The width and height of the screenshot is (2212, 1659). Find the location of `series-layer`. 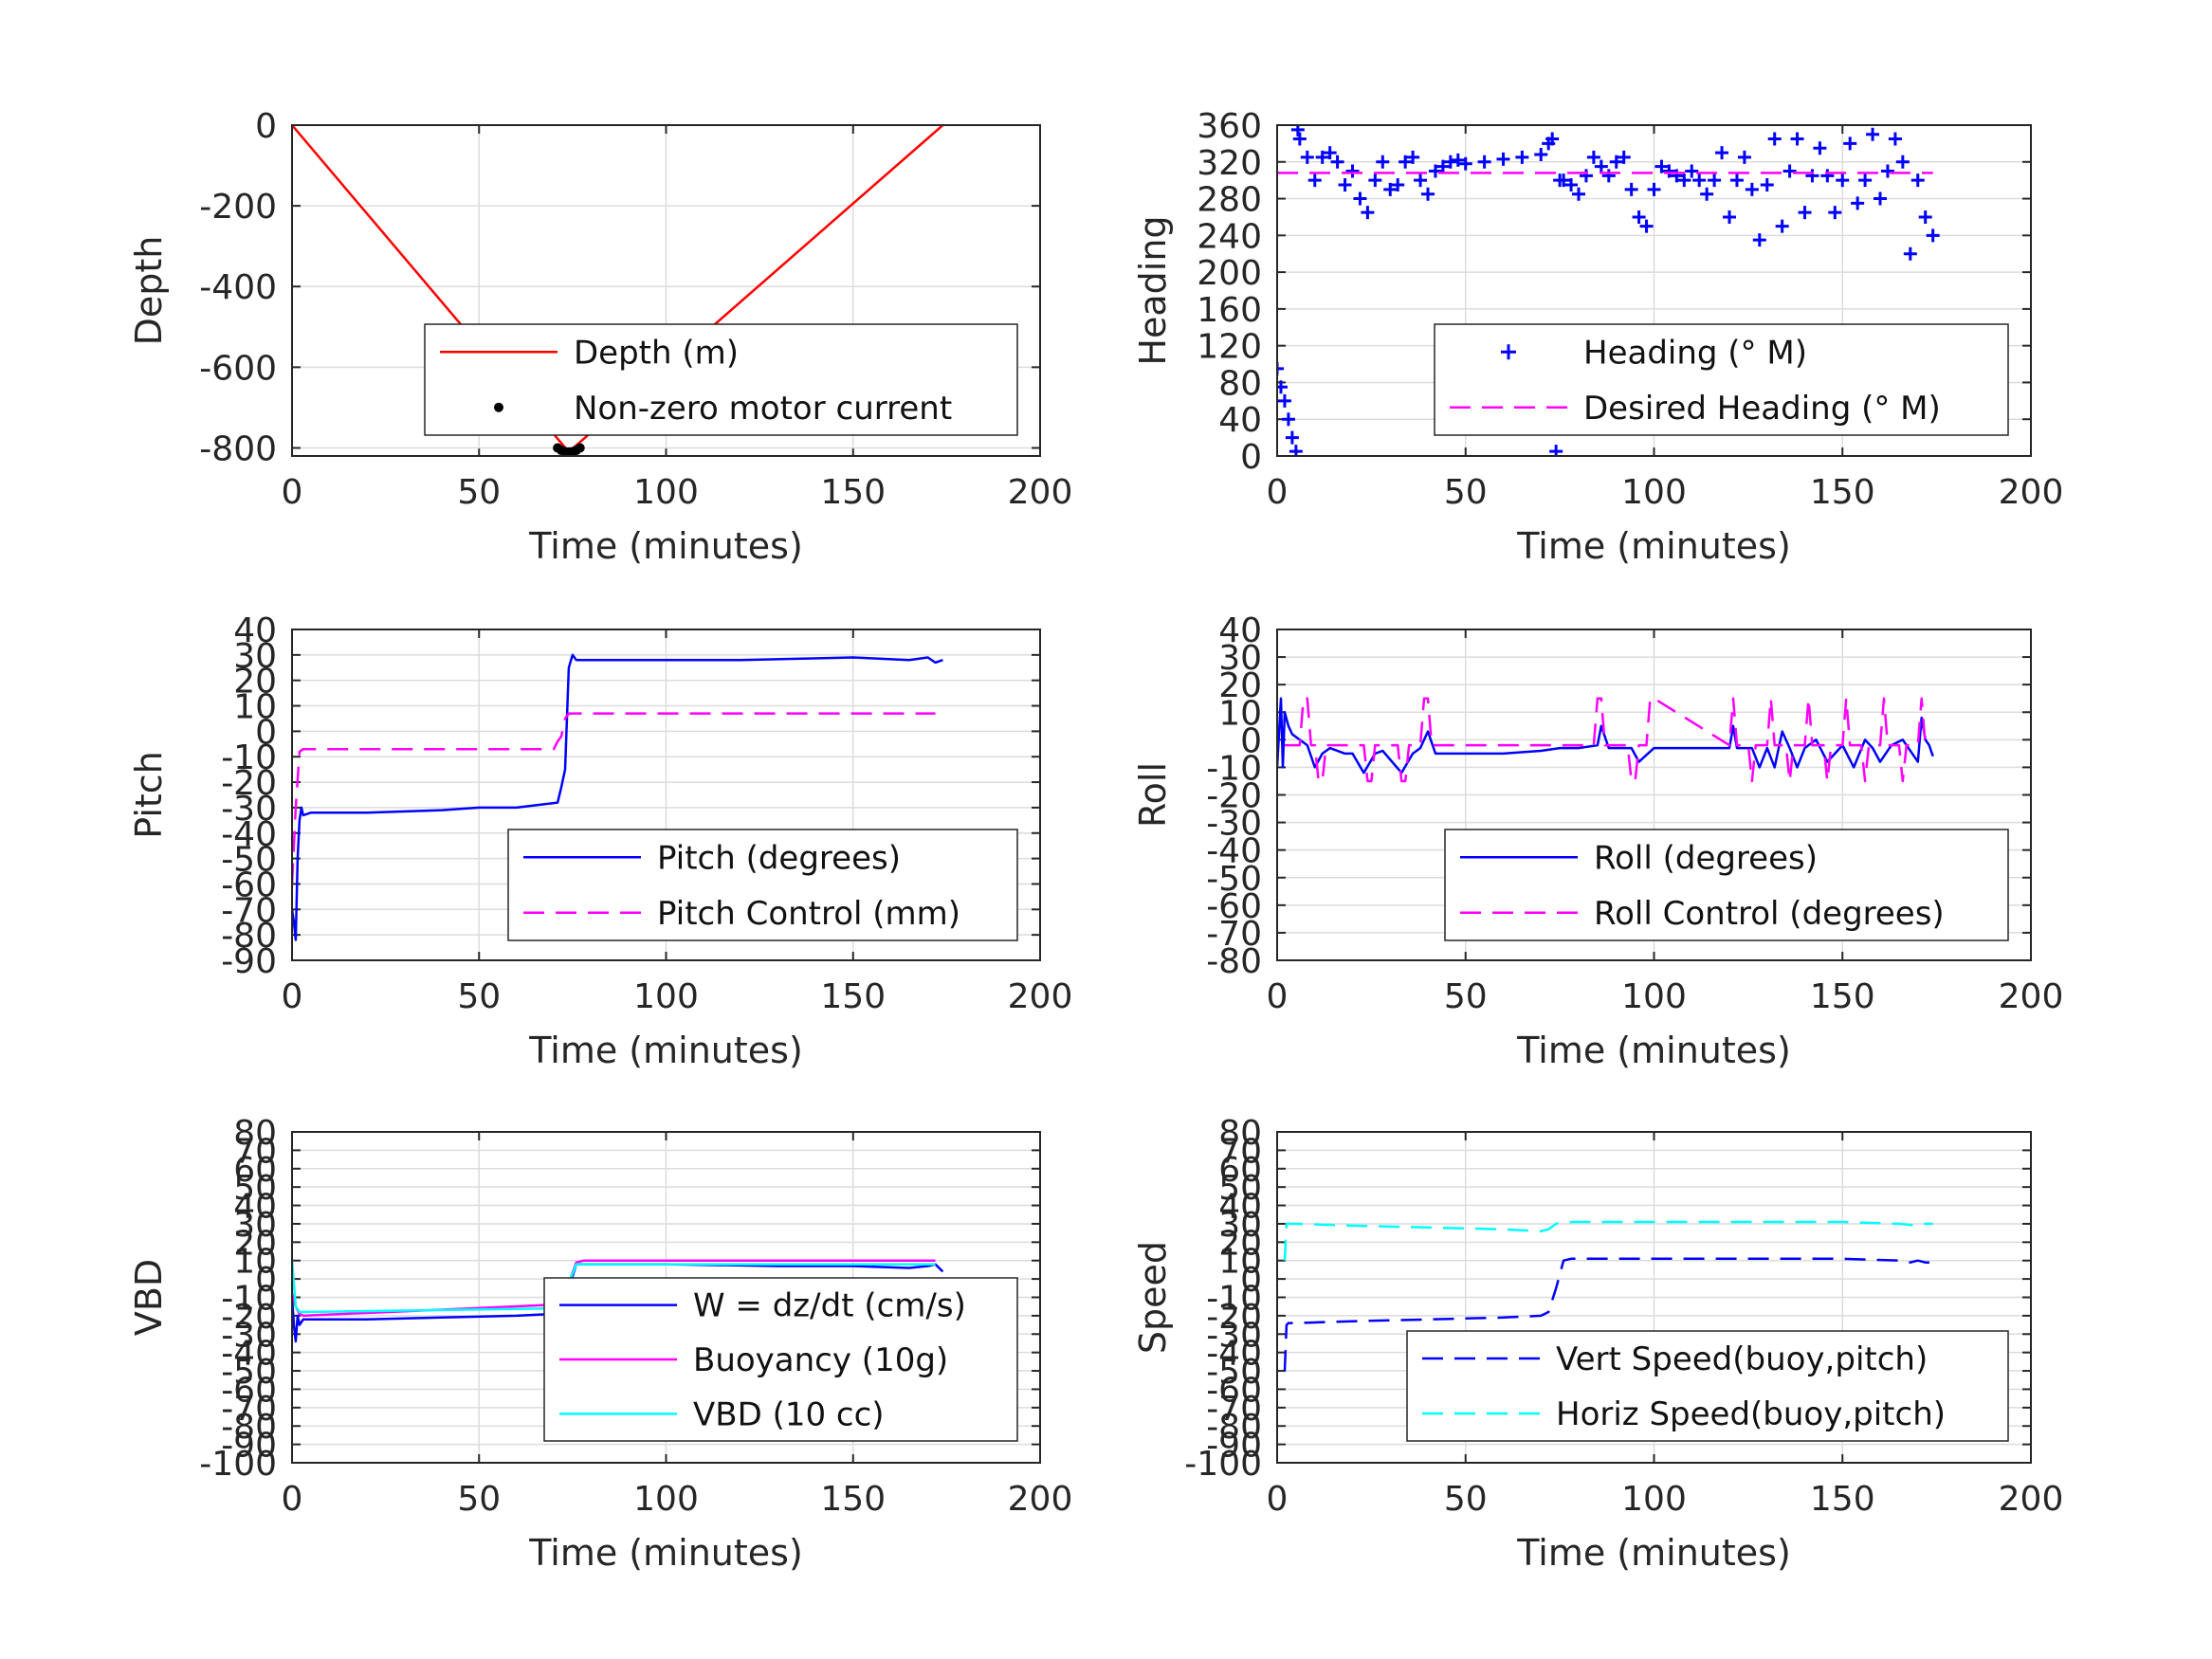

series-layer is located at coordinates (1605, 740).